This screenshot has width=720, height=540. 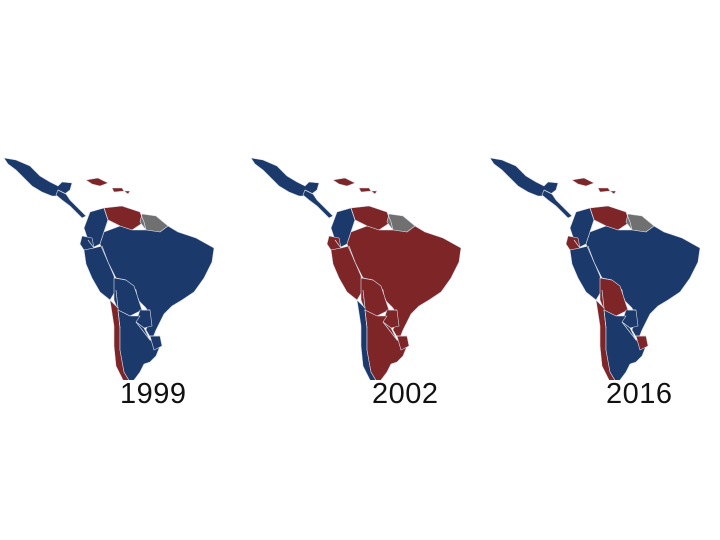 I want to click on map-panel-1999, so click(x=115, y=265).